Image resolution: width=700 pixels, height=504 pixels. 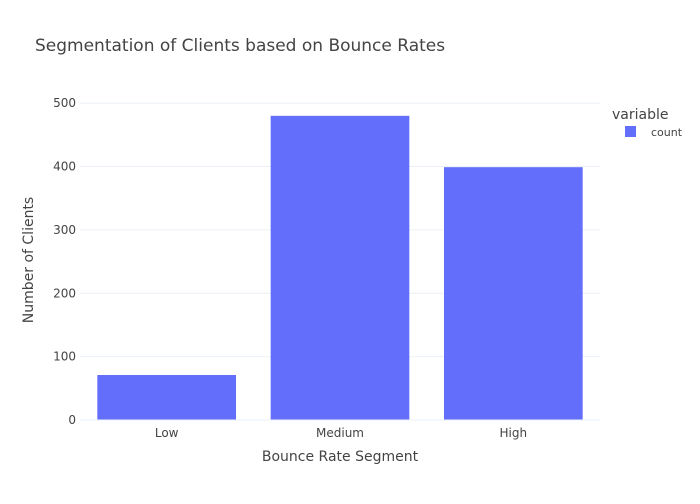 I want to click on y-tick-label-300: 300, so click(x=64, y=230).